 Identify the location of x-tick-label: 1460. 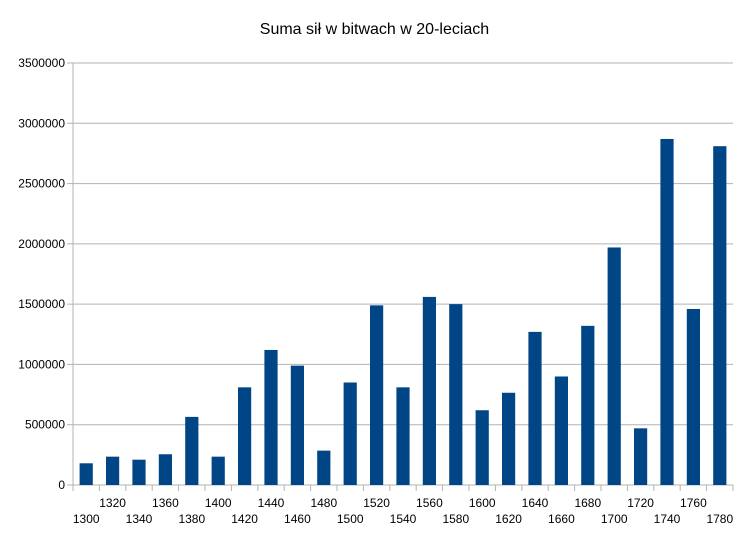
(297, 519).